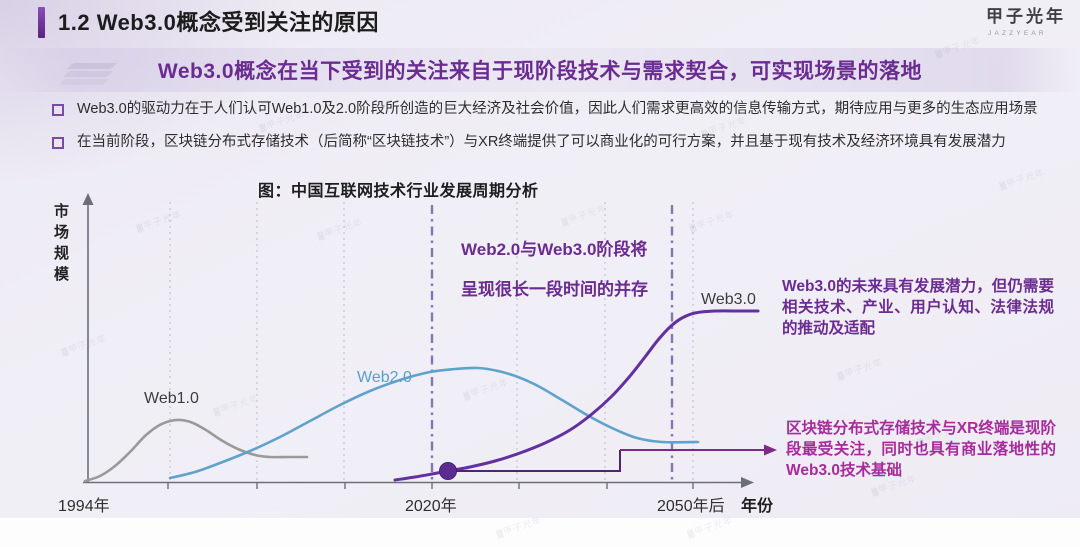  Describe the element at coordinates (770, 450) in the screenshot. I see `callout-arrowhead-icon` at that location.